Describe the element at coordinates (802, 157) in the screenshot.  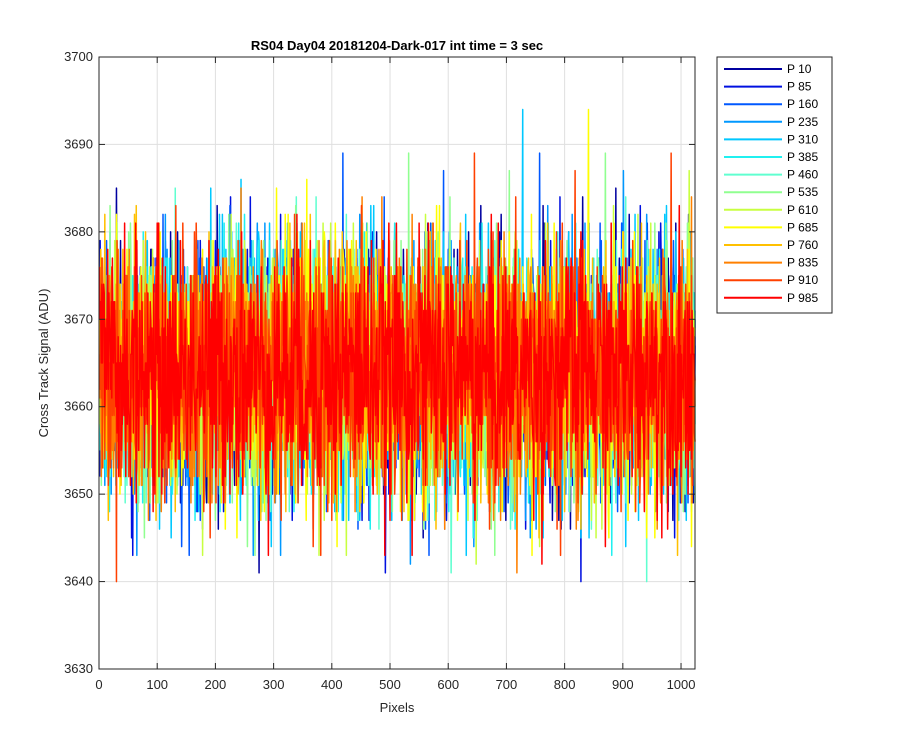
I see `legend-label: P 385` at that location.